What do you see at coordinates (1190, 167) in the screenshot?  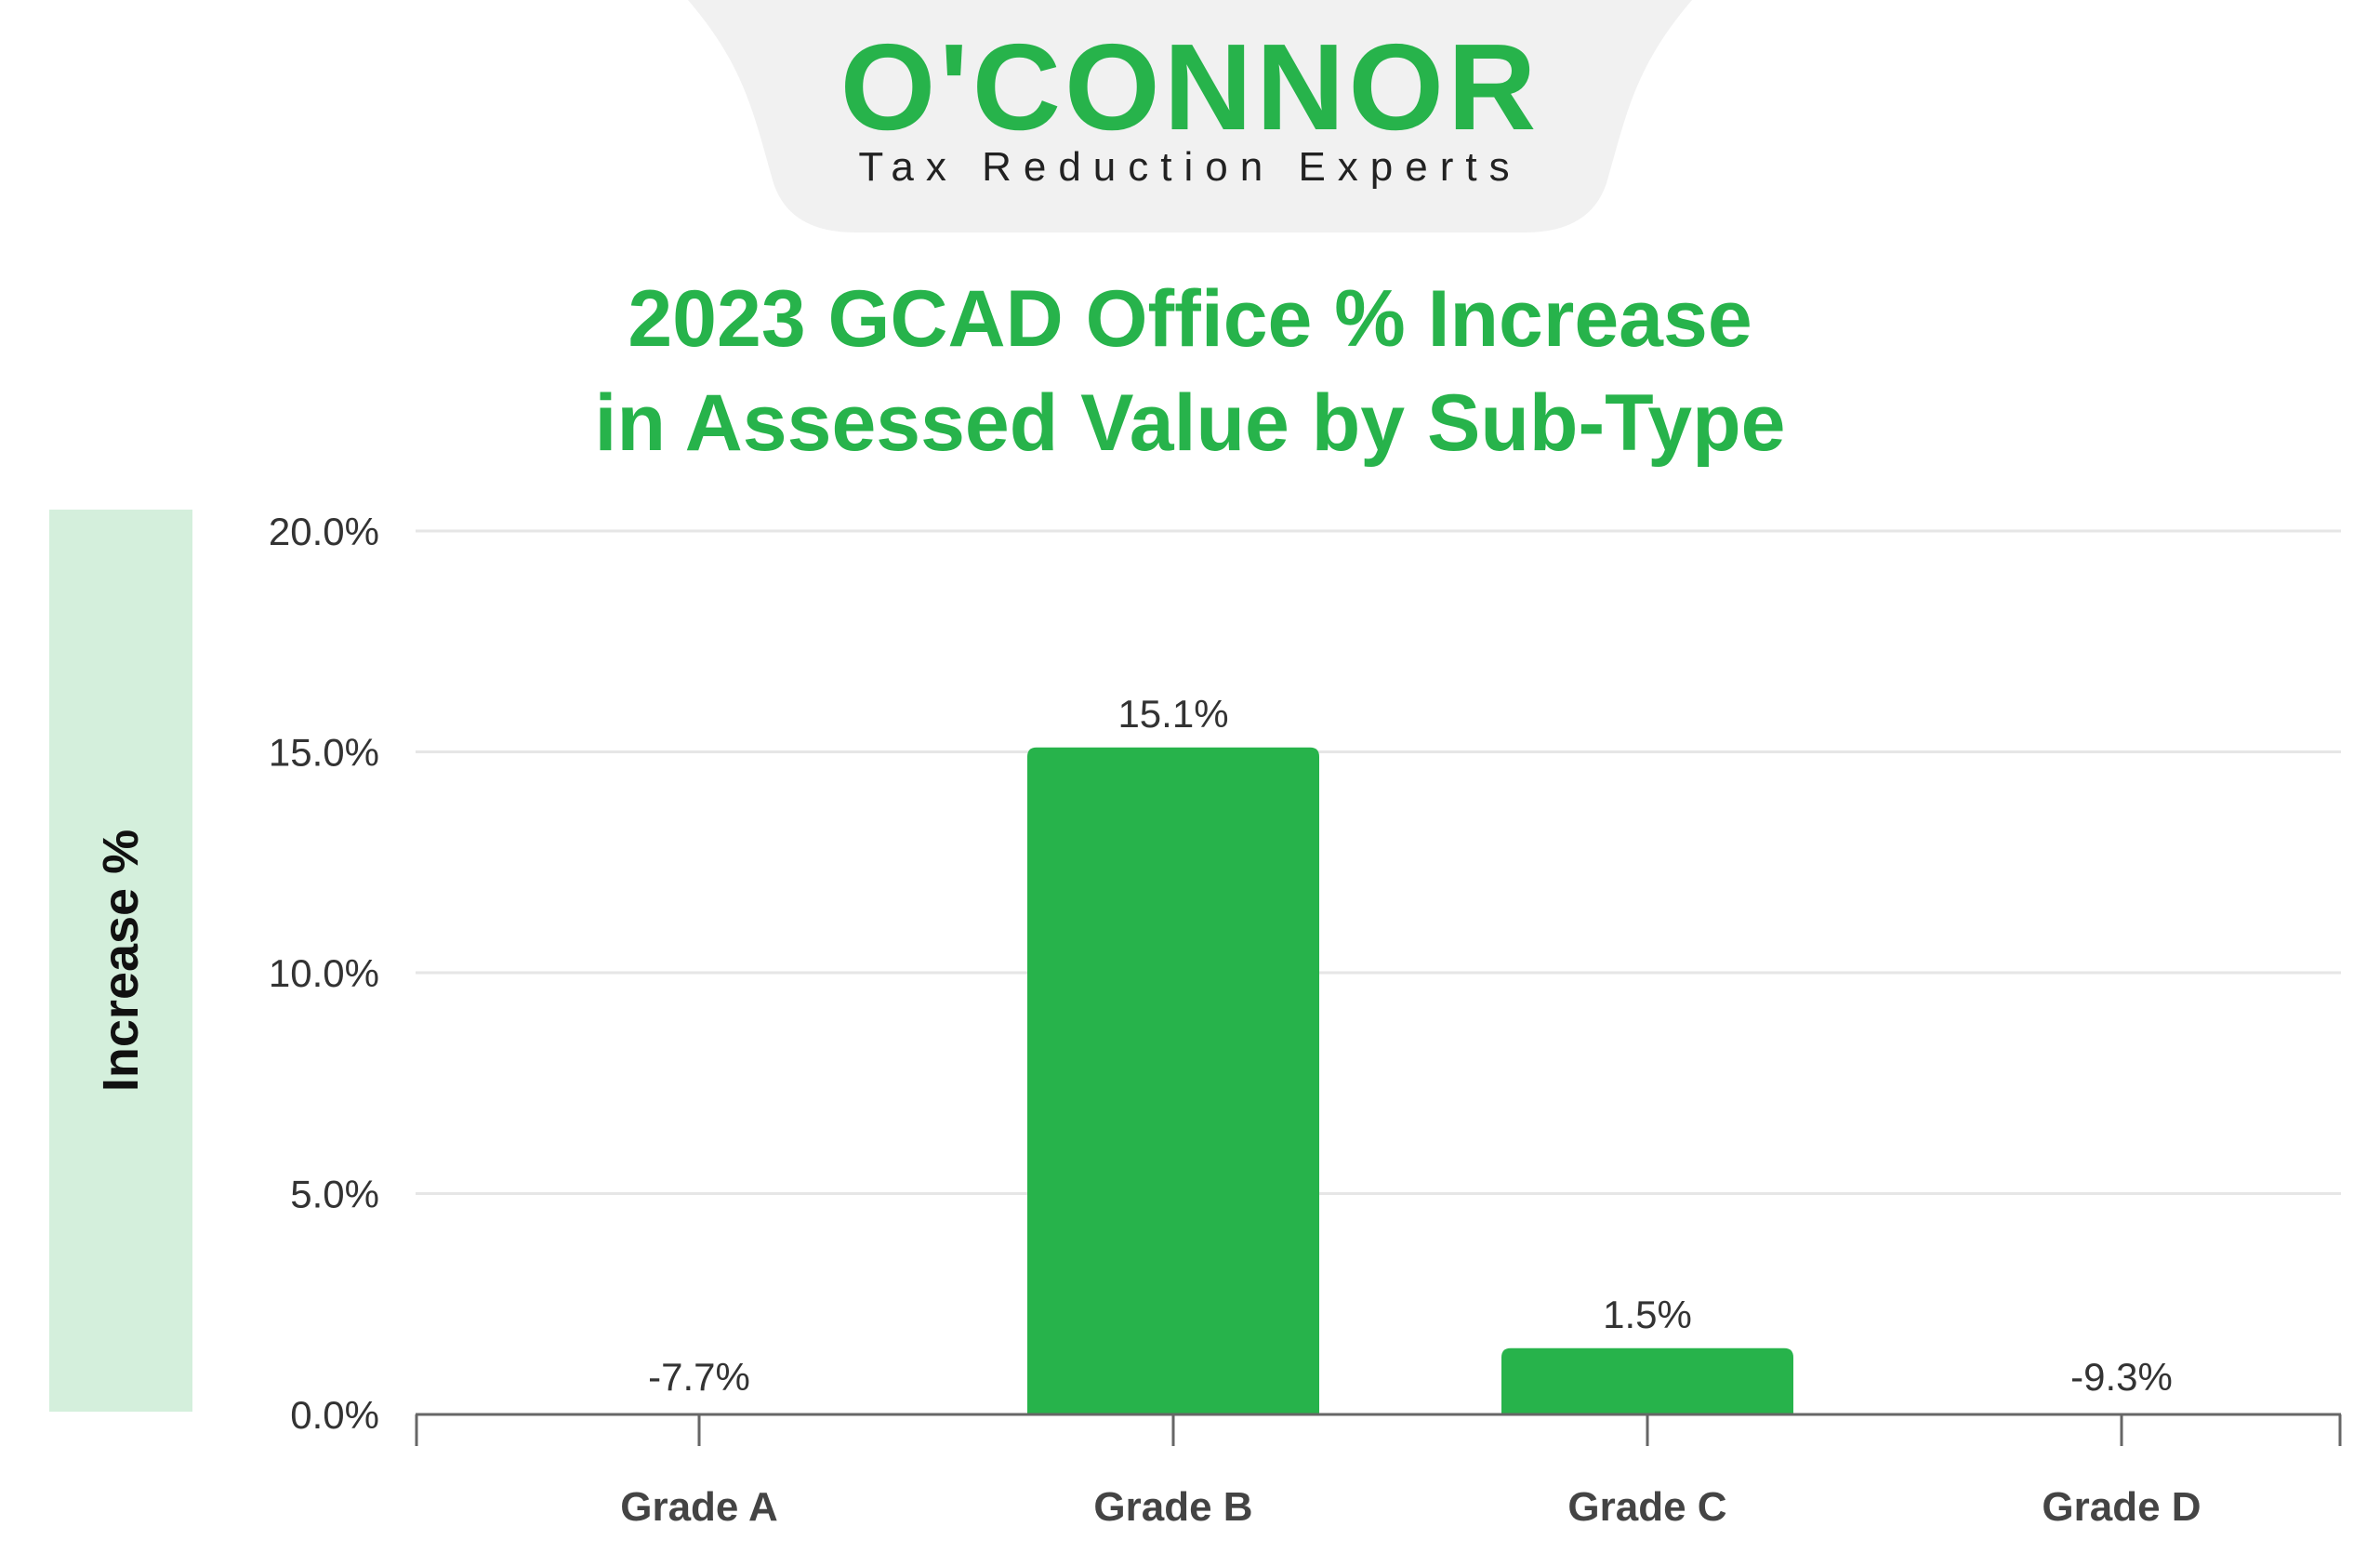 I see `logo-tagline: Tax Reduction Experts` at bounding box center [1190, 167].